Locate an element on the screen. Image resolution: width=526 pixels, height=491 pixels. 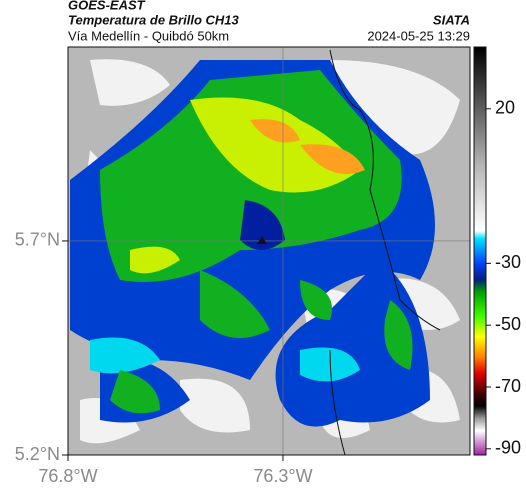
source: SIATA is located at coordinates (451, 19).